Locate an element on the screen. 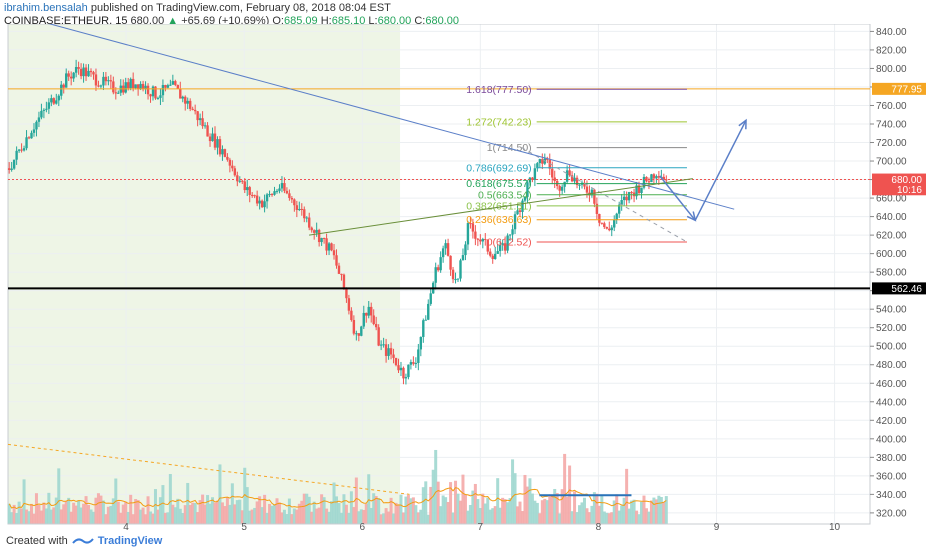 The width and height of the screenshot is (932, 550). footer: Created with TradingView is located at coordinates (84, 541).